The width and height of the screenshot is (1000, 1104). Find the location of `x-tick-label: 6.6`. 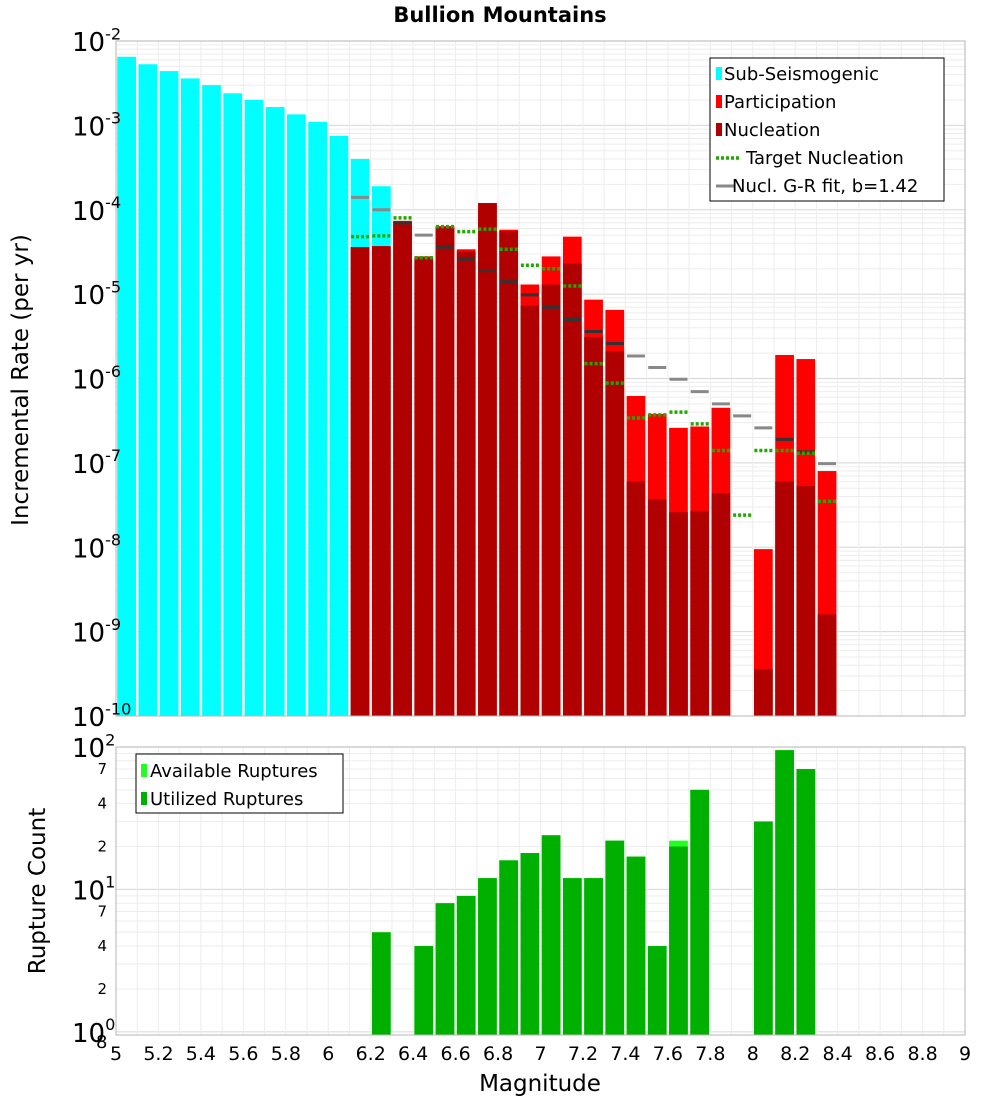

x-tick-label: 6.6 is located at coordinates (455, 1054).